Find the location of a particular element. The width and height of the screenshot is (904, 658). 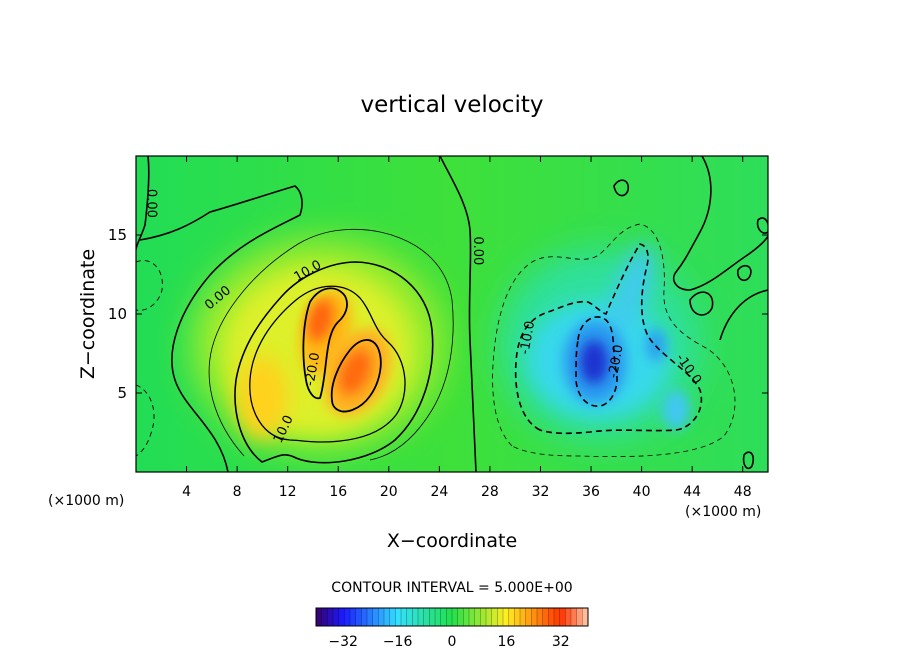

updraft-peak-right is located at coordinates (355, 372).